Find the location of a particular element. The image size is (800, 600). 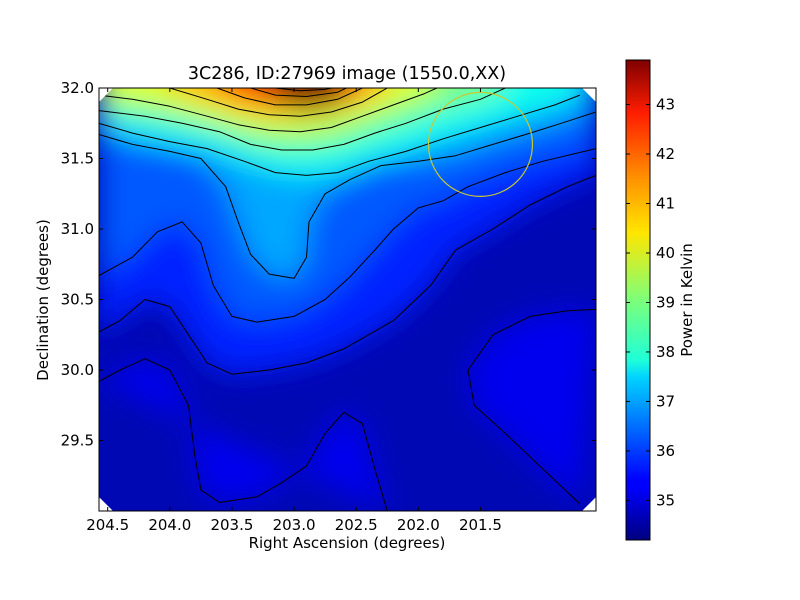

y-axis-label: Declination (degrees) is located at coordinates (43, 300).